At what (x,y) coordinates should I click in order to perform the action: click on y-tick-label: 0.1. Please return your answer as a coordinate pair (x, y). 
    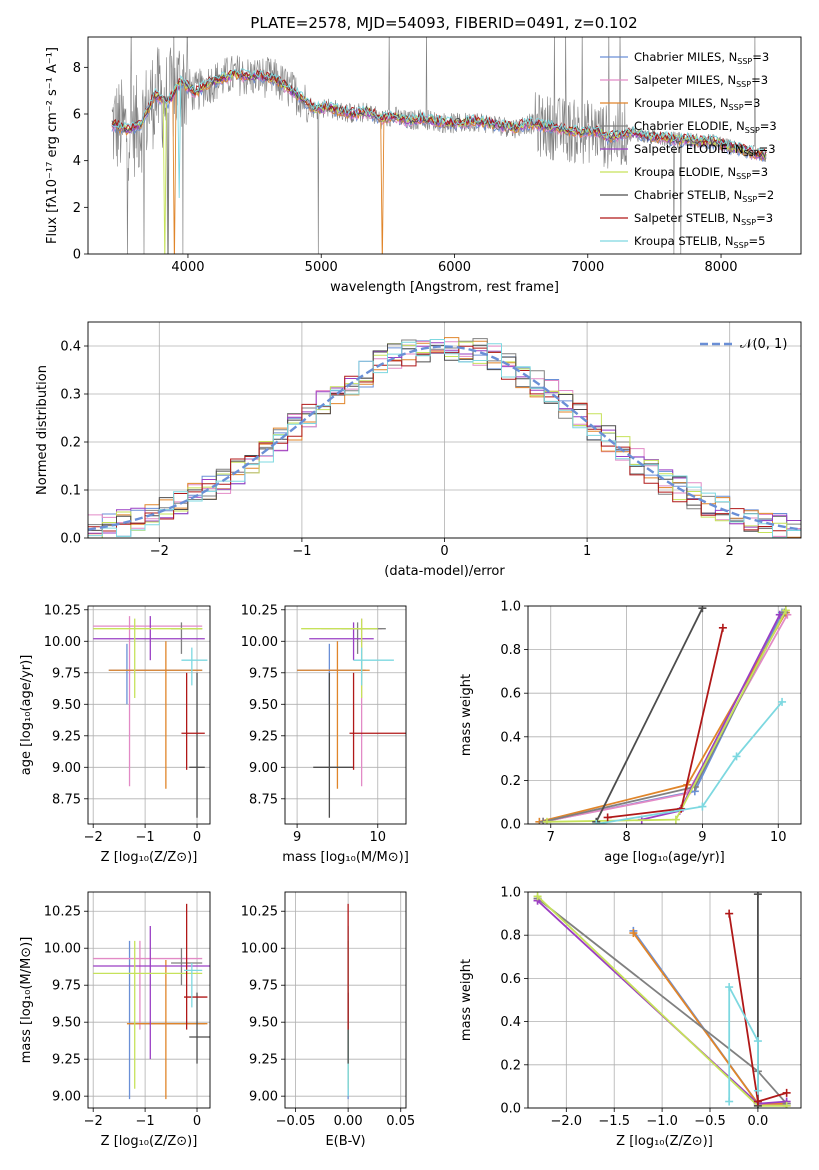
    Looking at the image, I should click on (70, 491).